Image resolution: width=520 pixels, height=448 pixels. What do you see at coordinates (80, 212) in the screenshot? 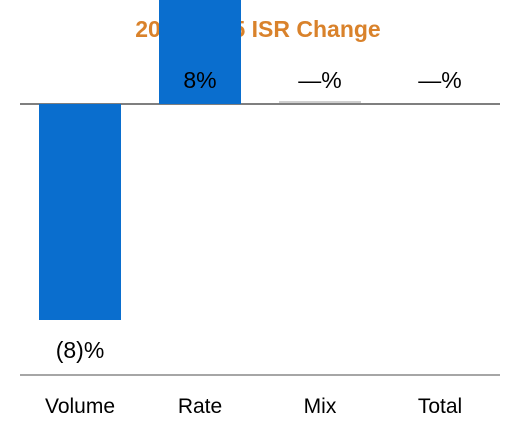
I see `bar-volume` at bounding box center [80, 212].